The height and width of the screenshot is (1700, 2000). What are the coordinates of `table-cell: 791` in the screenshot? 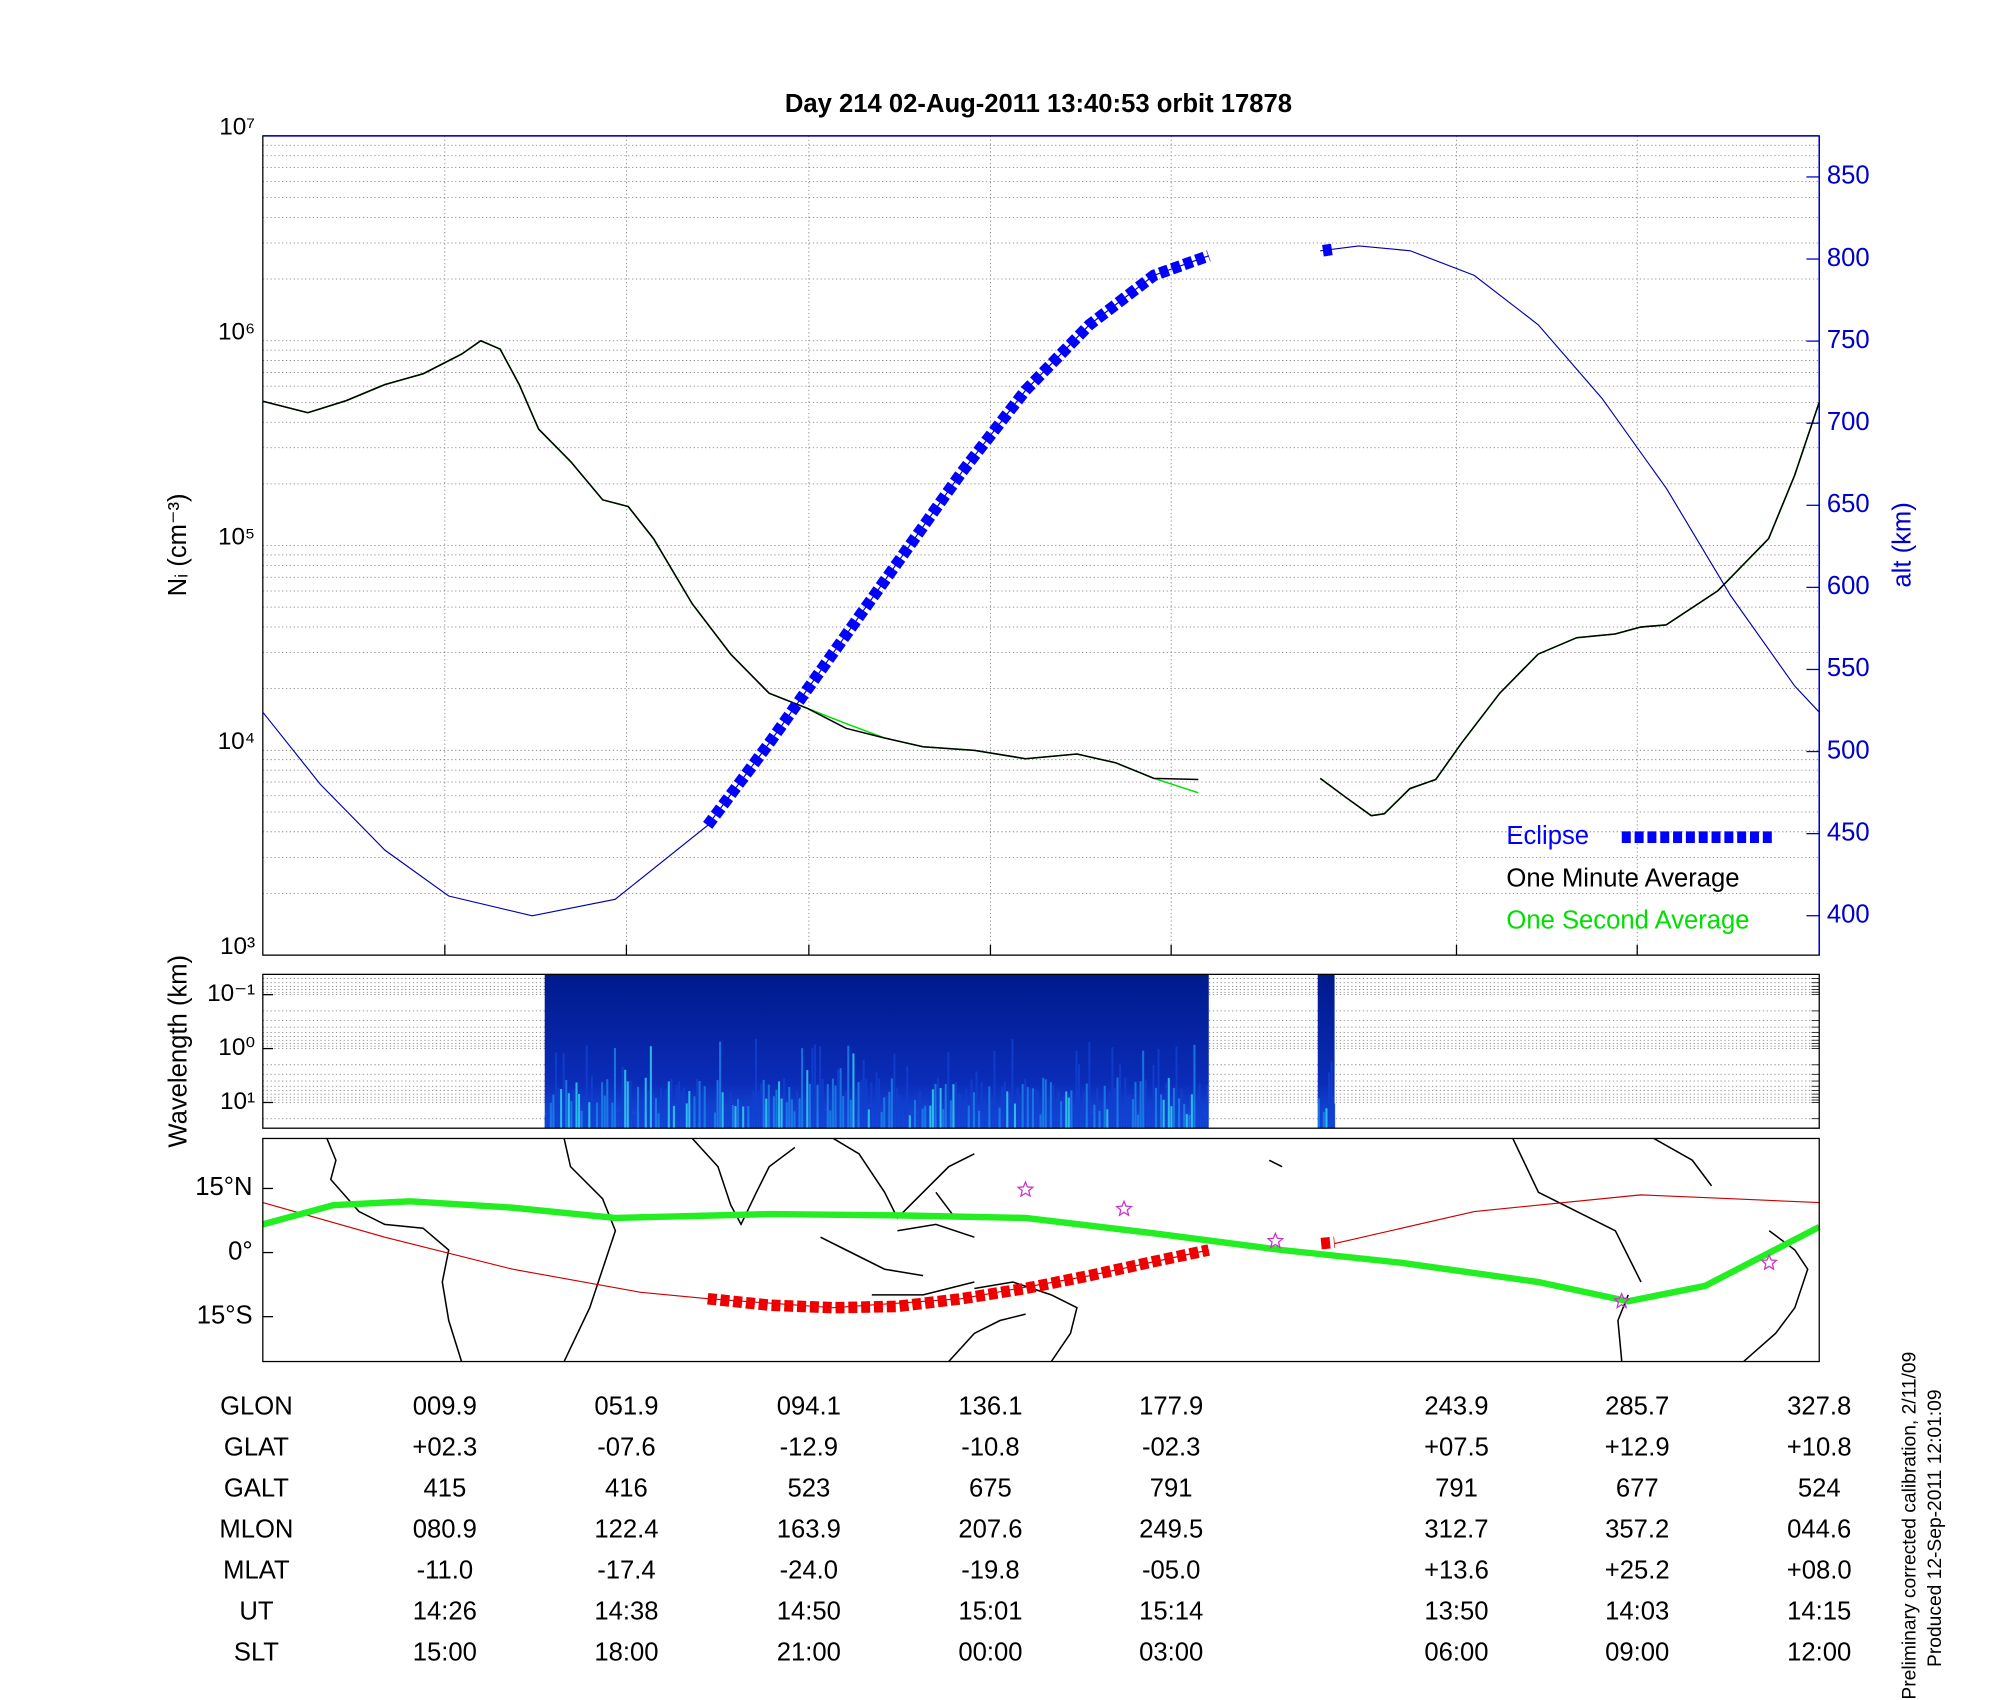 It's located at (1171, 1489).